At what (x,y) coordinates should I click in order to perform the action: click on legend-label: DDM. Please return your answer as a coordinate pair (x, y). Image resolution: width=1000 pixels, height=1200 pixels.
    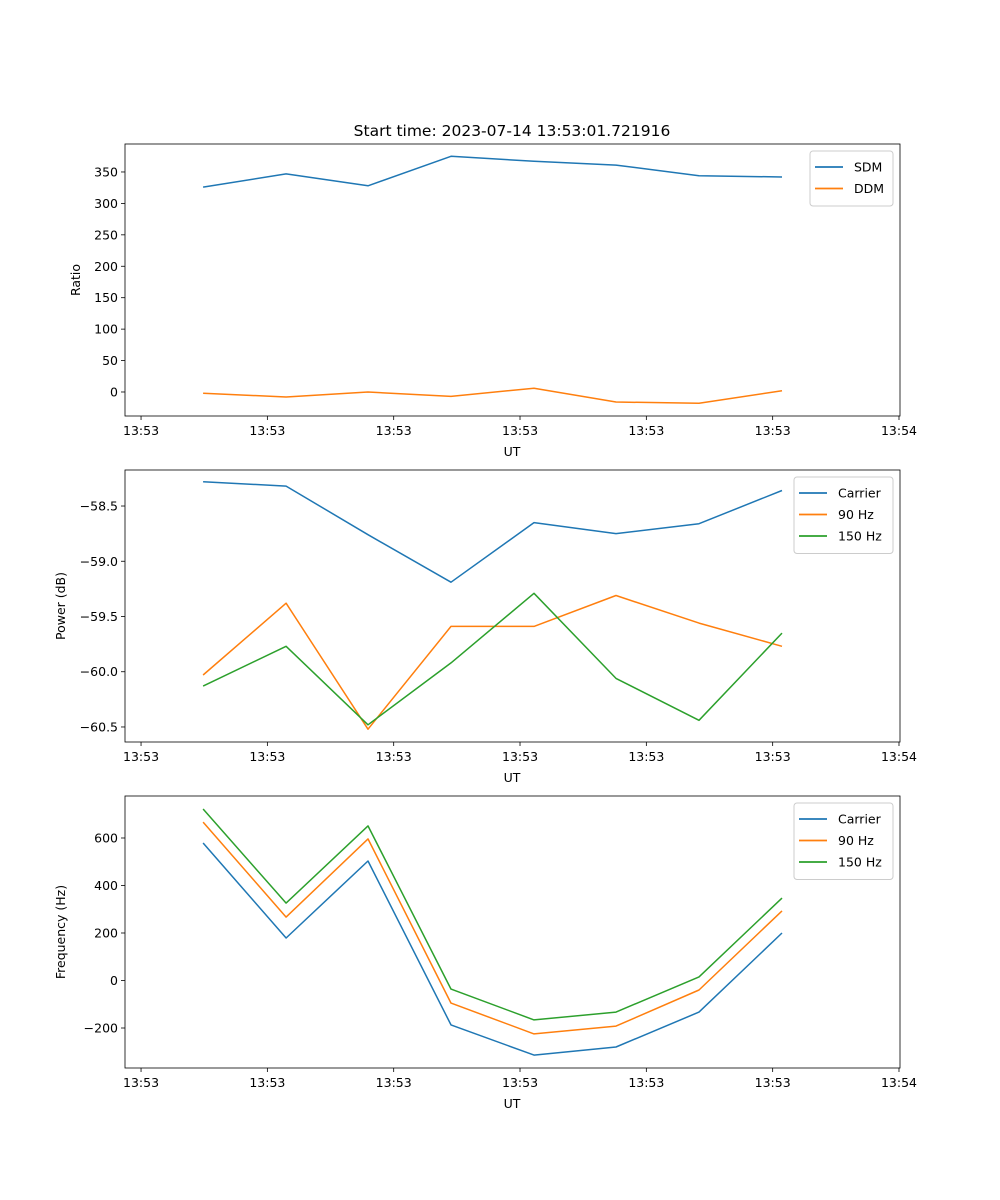
    Looking at the image, I should click on (869, 188).